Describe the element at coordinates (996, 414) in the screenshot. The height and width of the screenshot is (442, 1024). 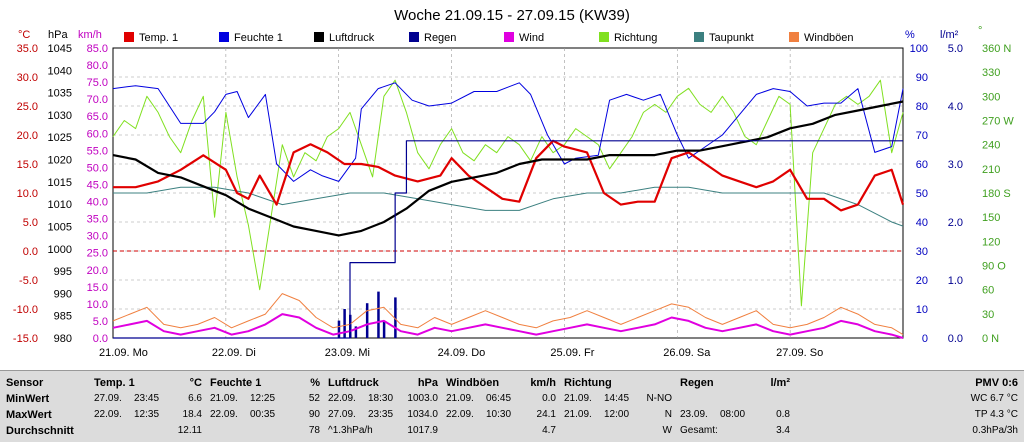
I see `pmv-tp: TP 4.3 °C` at that location.